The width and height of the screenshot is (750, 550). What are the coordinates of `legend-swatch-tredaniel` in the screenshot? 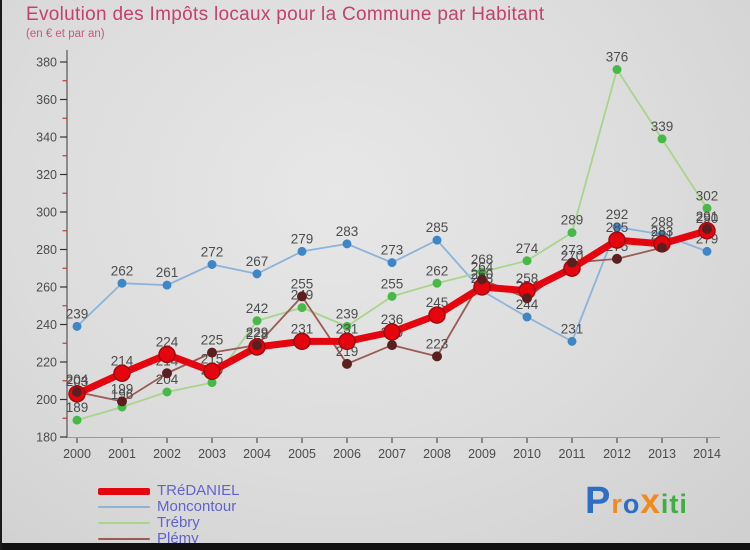 It's located at (124, 491).